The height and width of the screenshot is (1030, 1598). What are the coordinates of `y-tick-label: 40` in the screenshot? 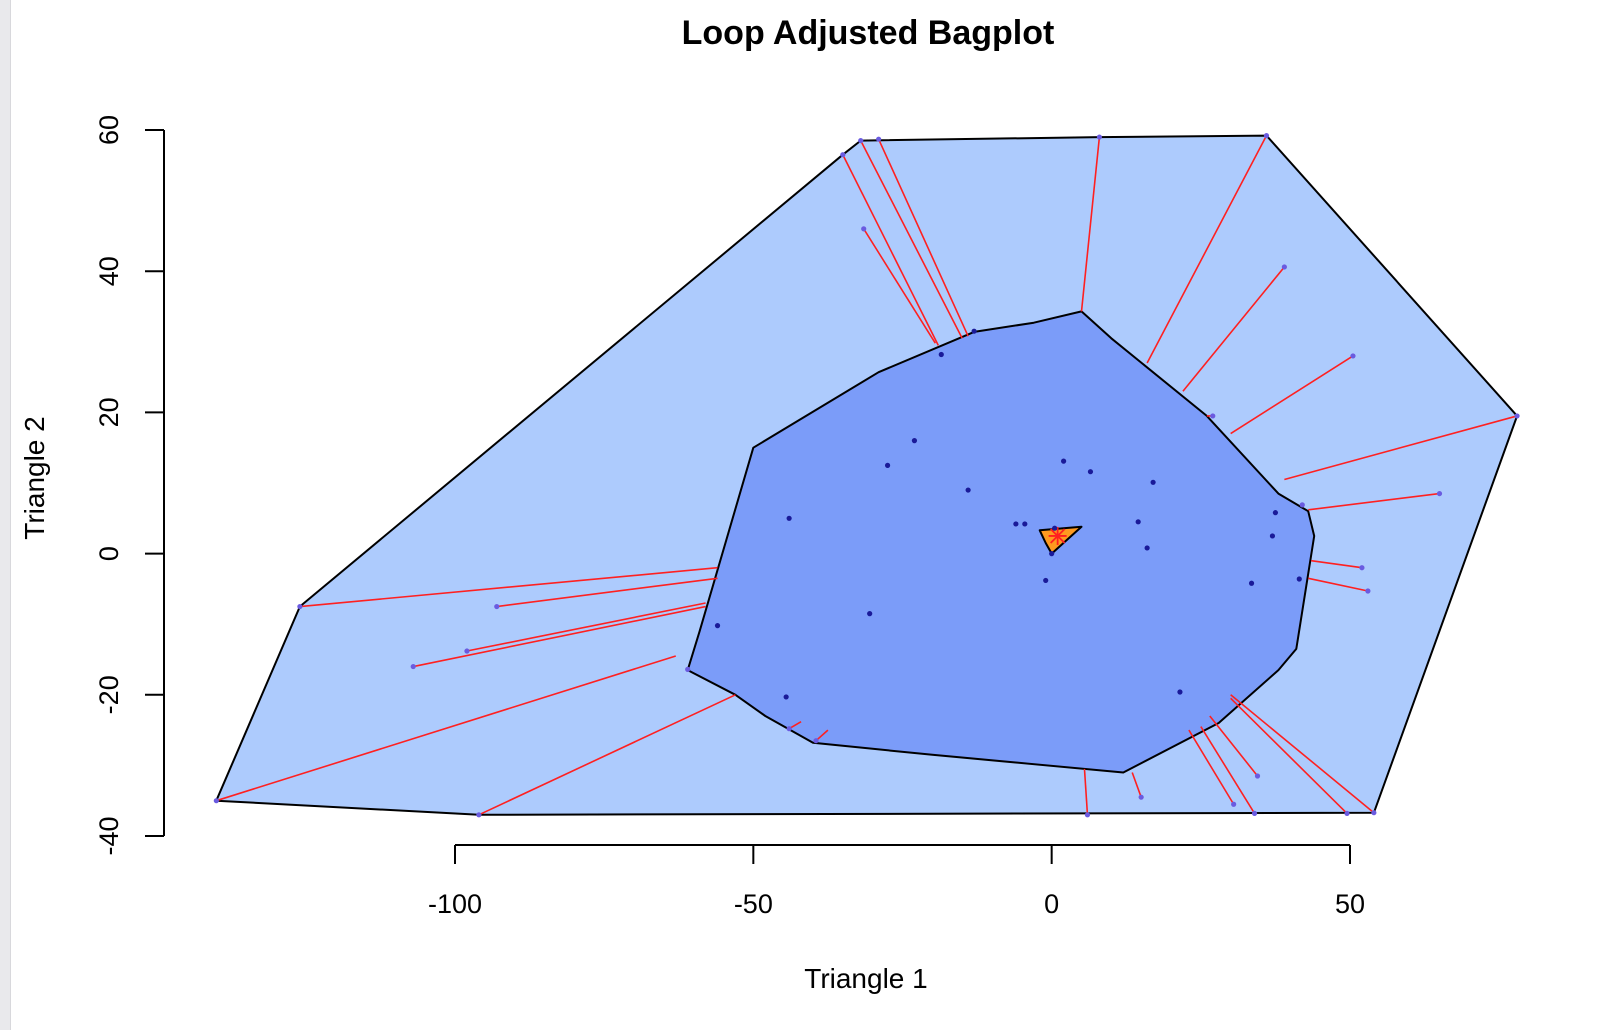 It's located at (109, 271).